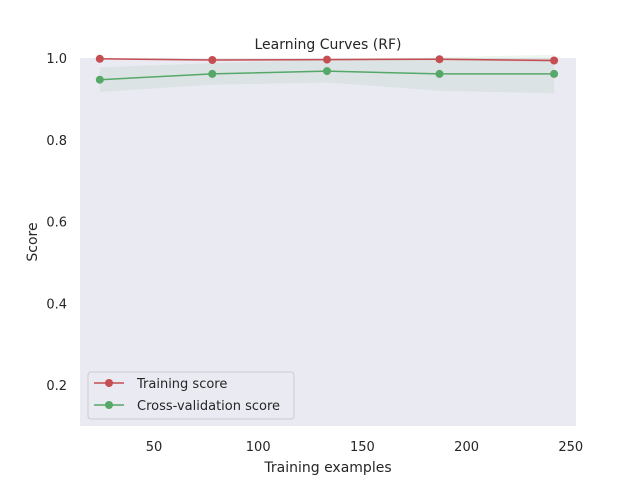 The width and height of the screenshot is (640, 480). I want to click on training-score-legend-marker, so click(109, 383).